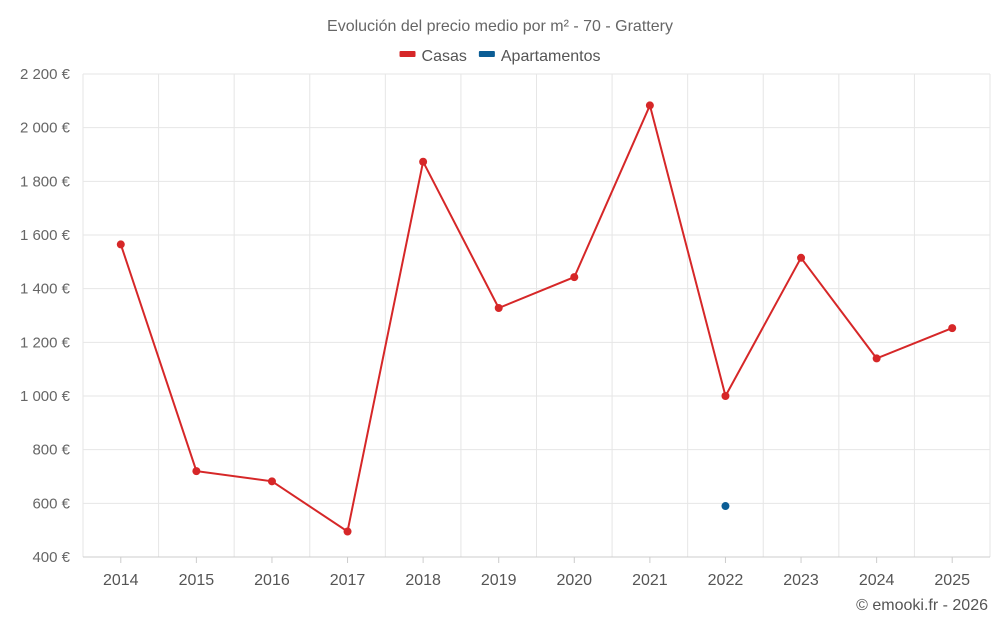  What do you see at coordinates (45, 181) in the screenshot?
I see `y-tick-label: 1 800 €` at bounding box center [45, 181].